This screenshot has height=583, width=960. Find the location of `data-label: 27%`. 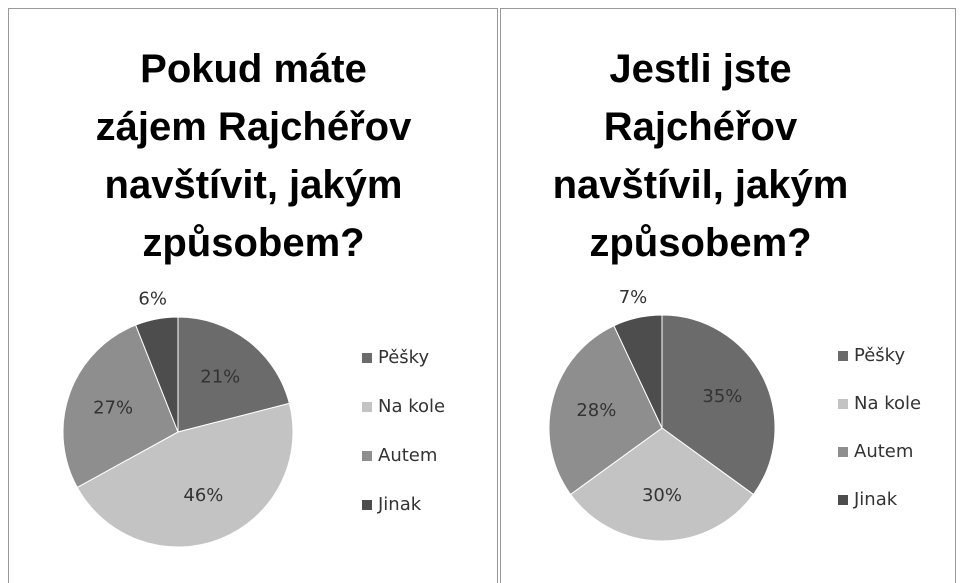

data-label: 27% is located at coordinates (113, 408).